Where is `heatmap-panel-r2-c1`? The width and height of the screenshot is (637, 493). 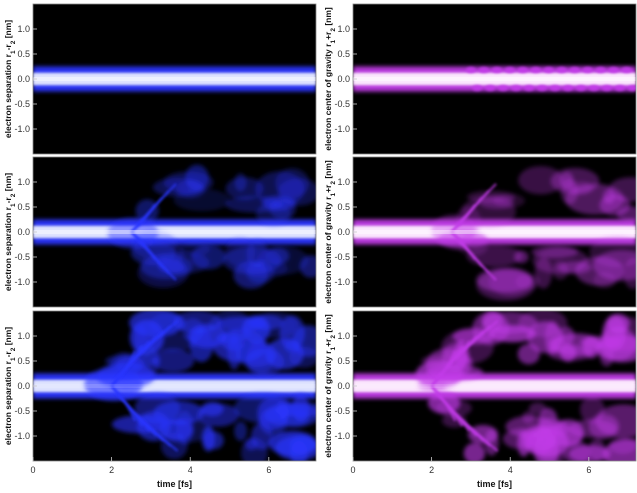 heatmap-panel-r2-c1 is located at coordinates (174, 232).